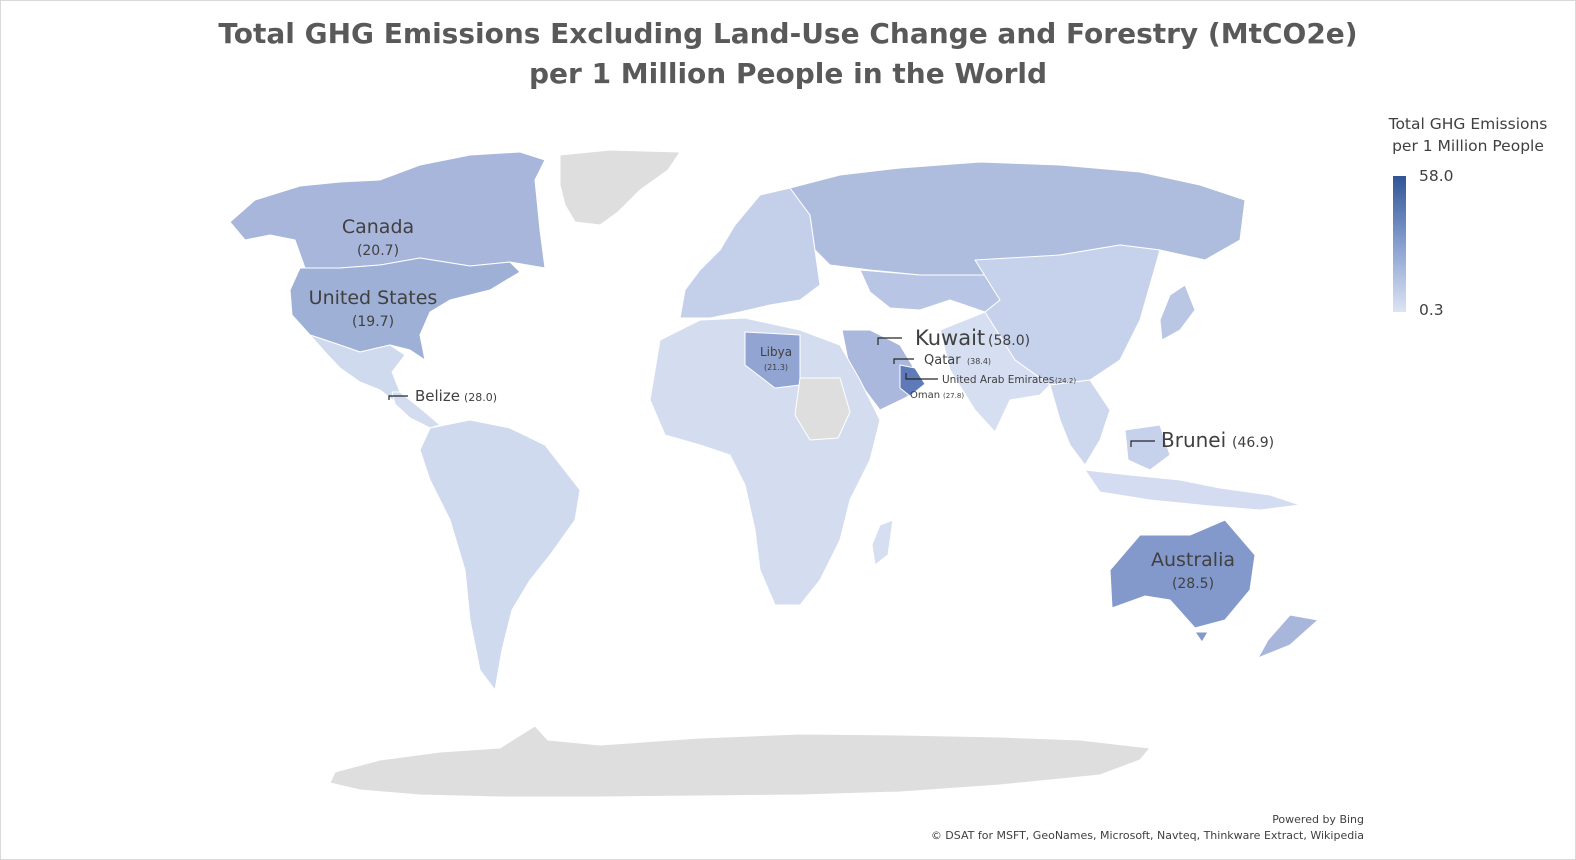 The height and width of the screenshot is (860, 1576). I want to click on legend-max-value: 58.0, so click(1436, 176).